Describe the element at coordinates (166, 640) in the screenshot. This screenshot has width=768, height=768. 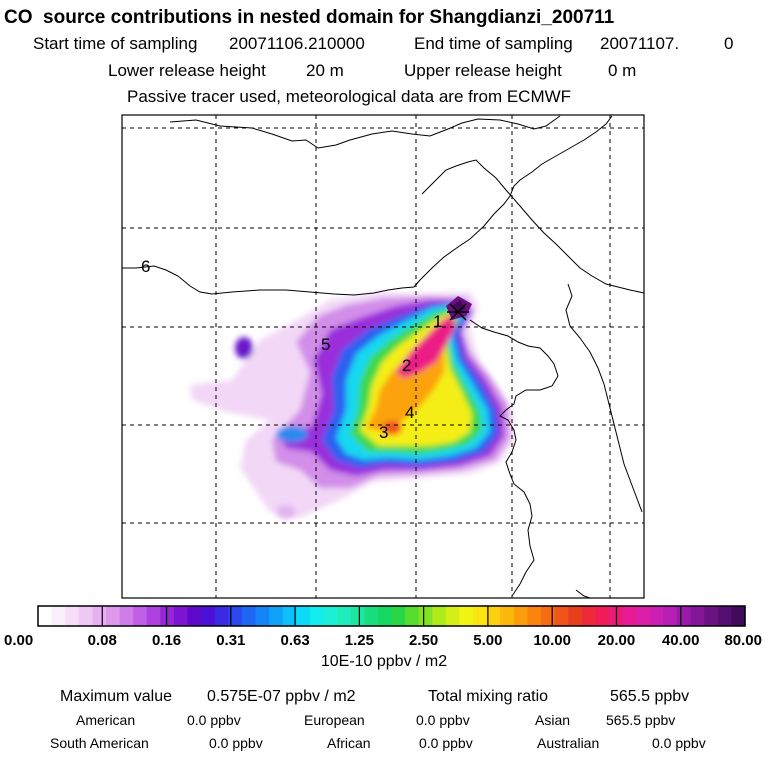
I see `colorbar-tick-label: 0.16` at that location.